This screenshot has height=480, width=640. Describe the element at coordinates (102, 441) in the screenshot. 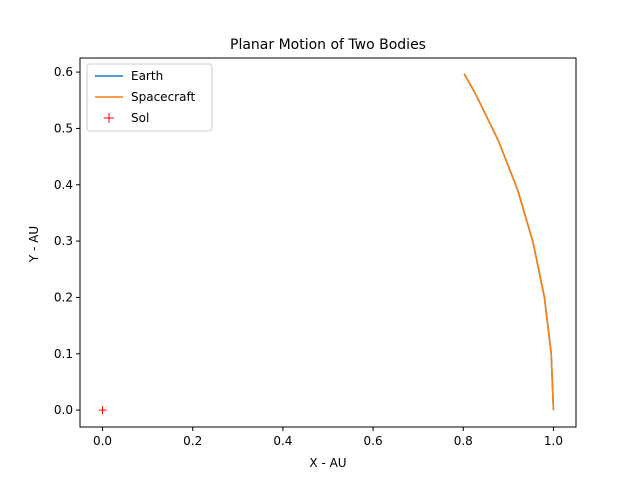

I see `x-tick-label: 0.0` at that location.